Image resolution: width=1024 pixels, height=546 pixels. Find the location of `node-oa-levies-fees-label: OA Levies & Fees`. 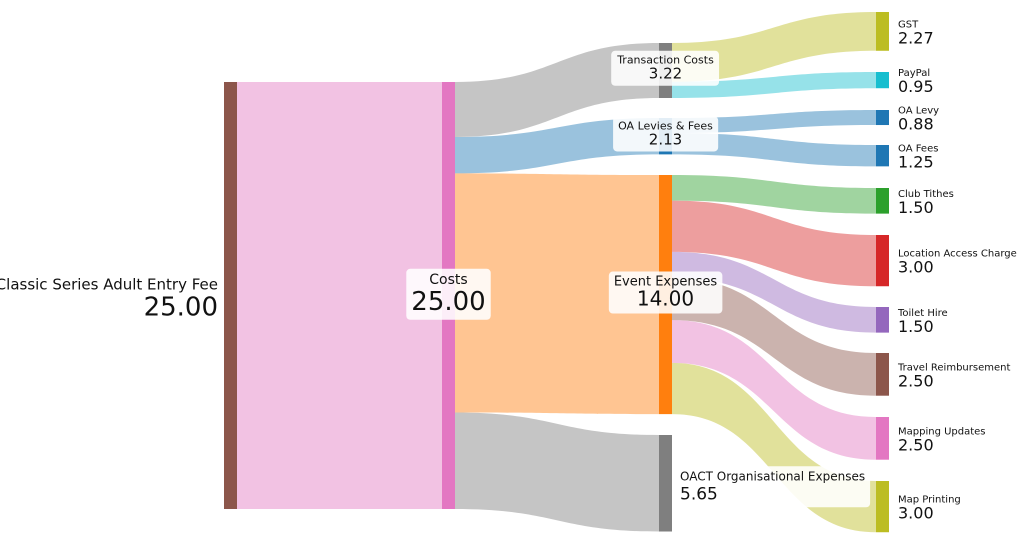

node-oa-levies-fees-label: OA Levies & Fees is located at coordinates (665, 125).